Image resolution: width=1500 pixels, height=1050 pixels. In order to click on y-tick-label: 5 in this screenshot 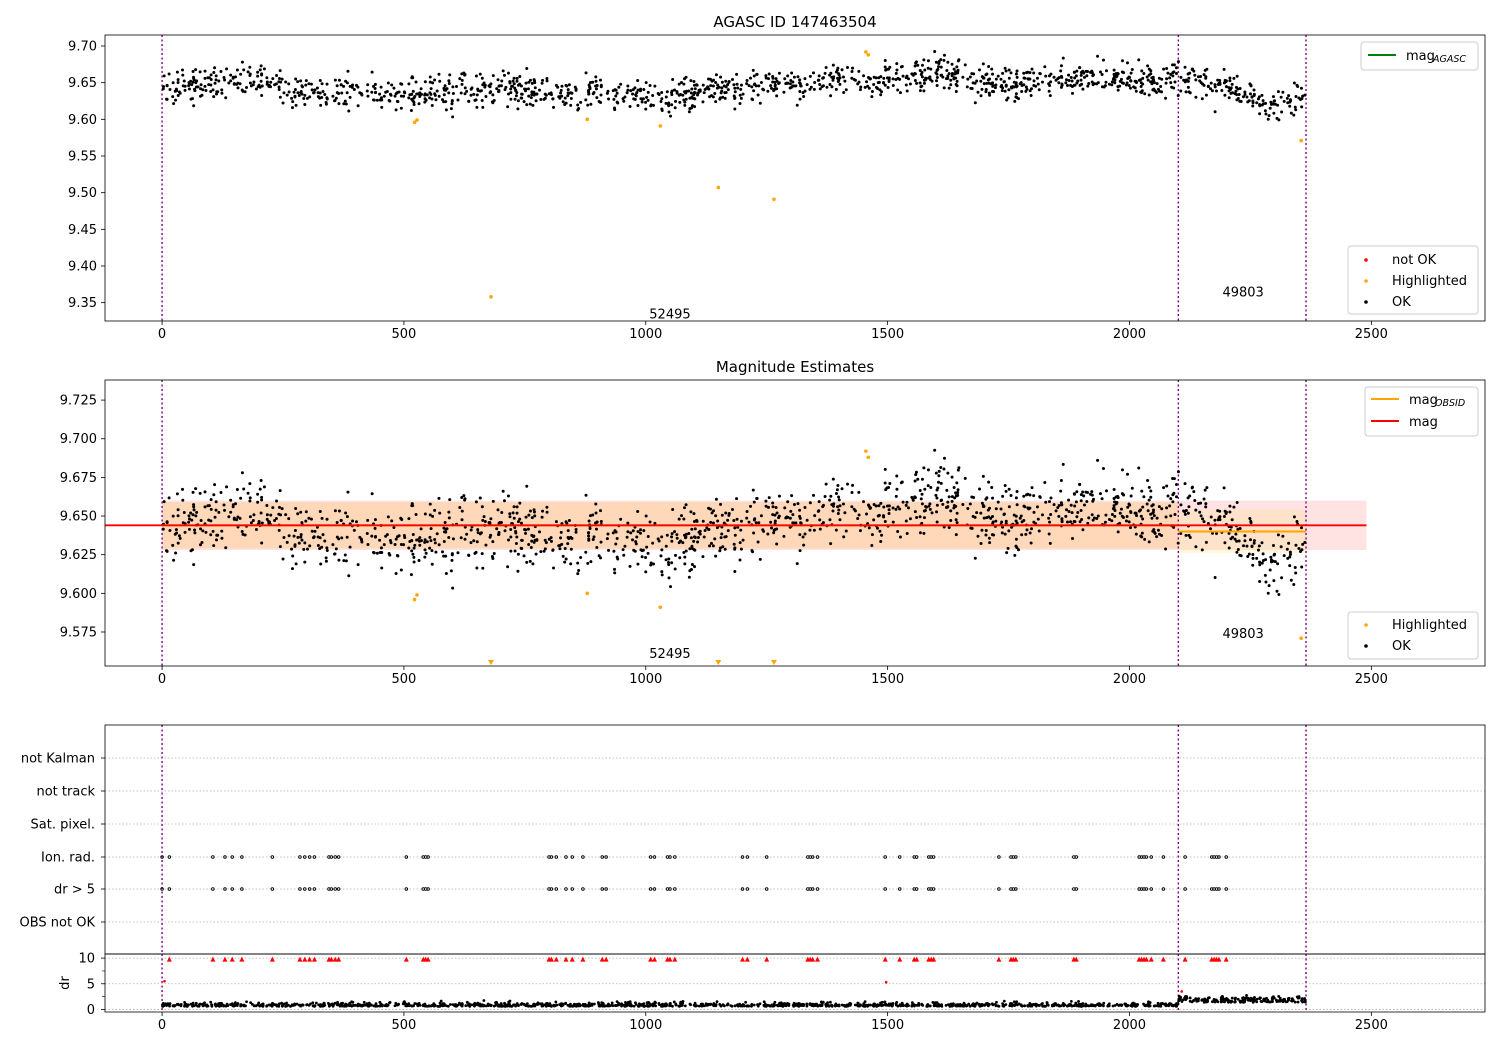, I will do `click(91, 984)`.